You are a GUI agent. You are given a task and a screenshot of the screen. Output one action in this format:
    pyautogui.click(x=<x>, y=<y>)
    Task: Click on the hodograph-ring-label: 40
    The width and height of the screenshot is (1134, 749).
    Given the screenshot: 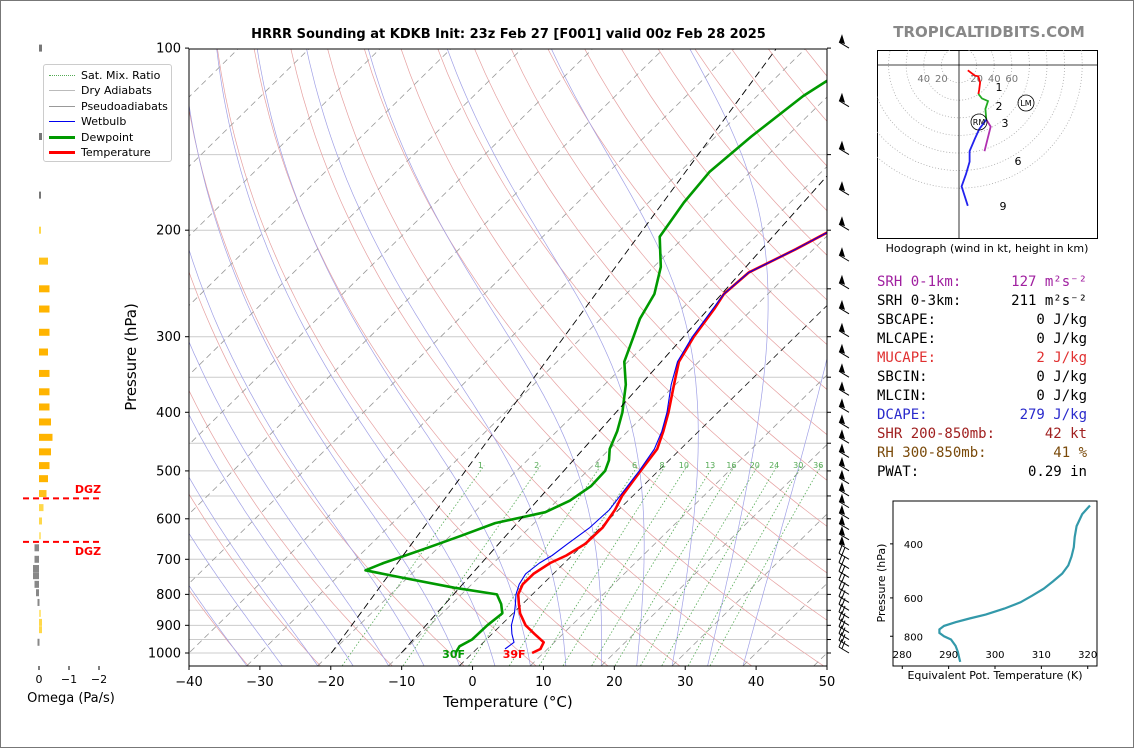 What is the action you would take?
    pyautogui.click(x=994, y=79)
    